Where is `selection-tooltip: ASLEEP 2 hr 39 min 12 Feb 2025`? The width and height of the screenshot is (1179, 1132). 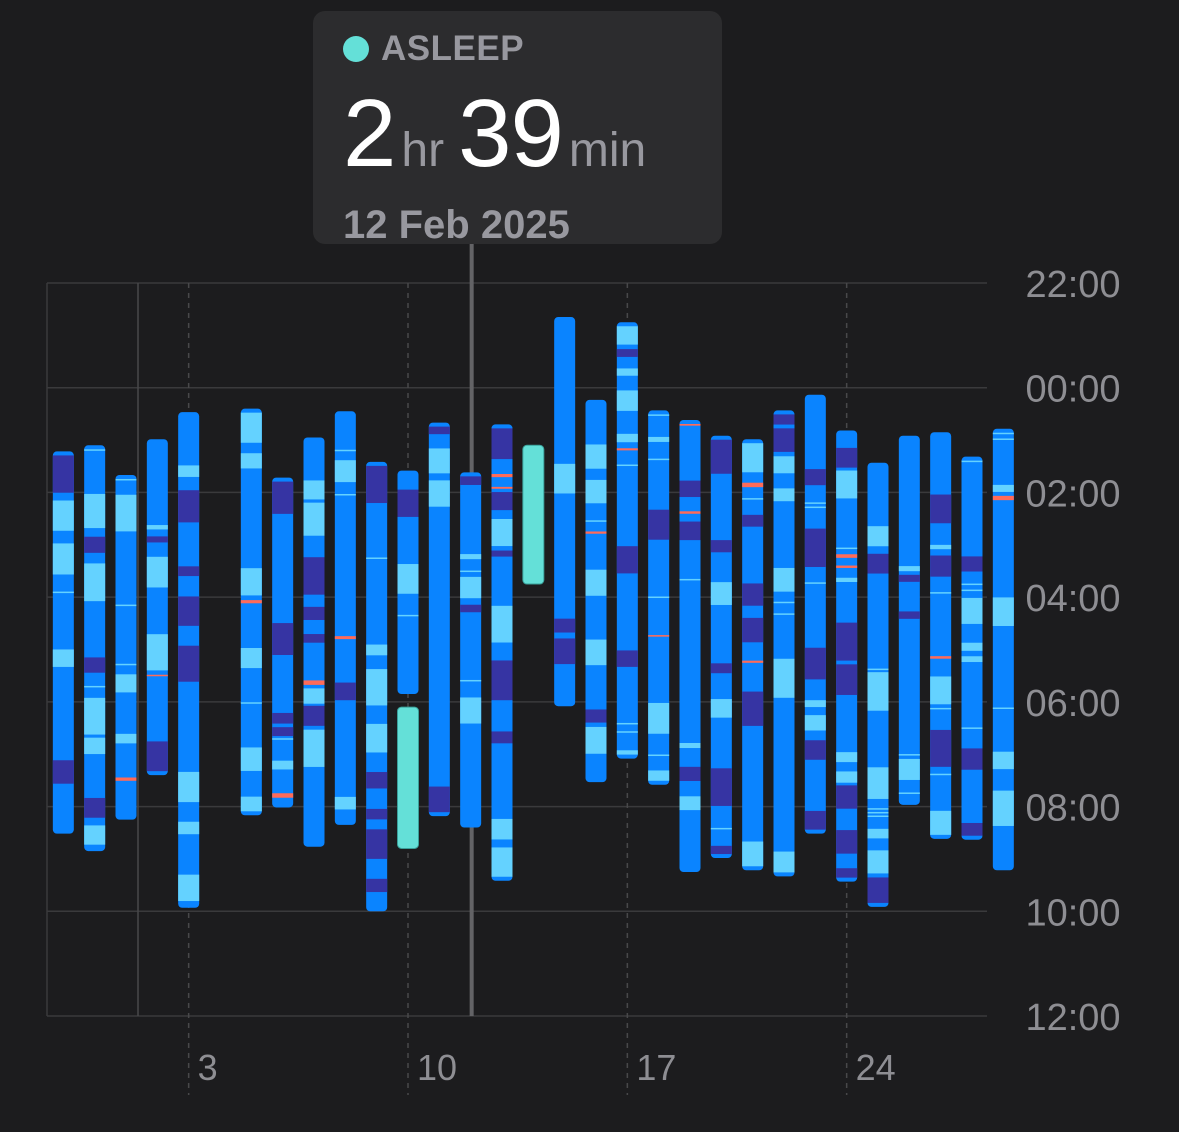
selection-tooltip: ASLEEP 2 hr 39 min 12 Feb 2025 is located at coordinates (517, 127).